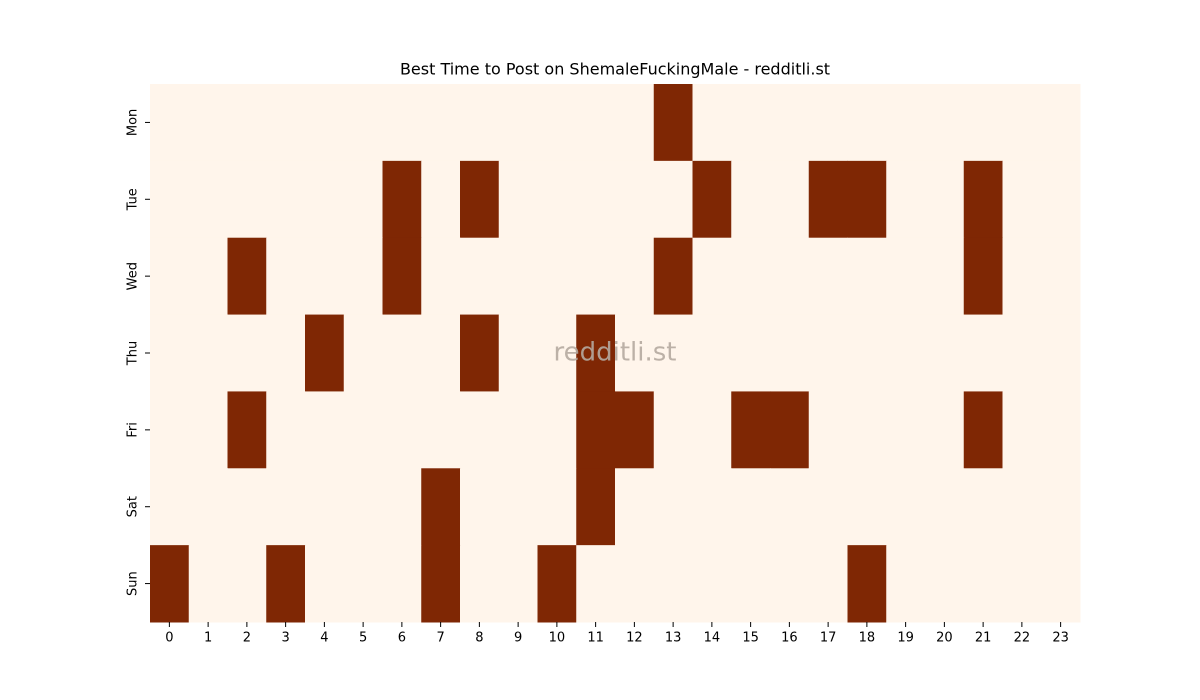  What do you see at coordinates (557, 638) in the screenshot?
I see `x-tick-label: 10` at bounding box center [557, 638].